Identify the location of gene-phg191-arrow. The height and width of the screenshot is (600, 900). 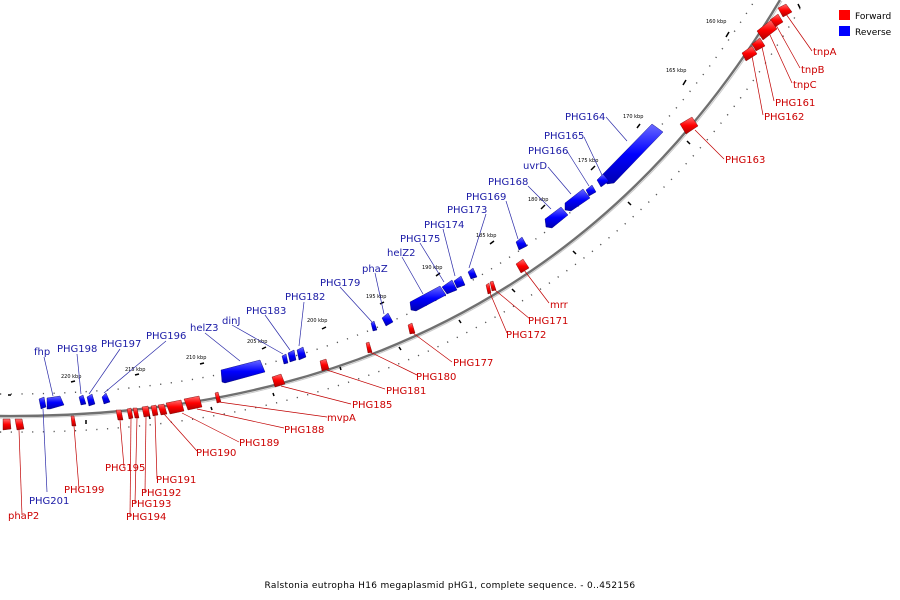
(154, 410).